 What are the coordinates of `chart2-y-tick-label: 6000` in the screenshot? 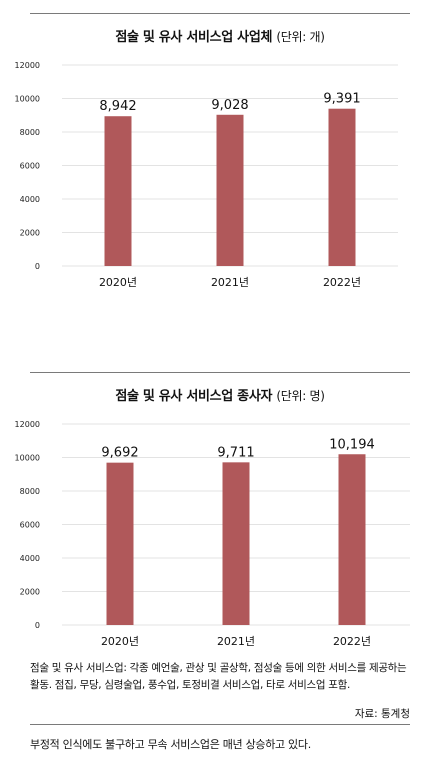 It's located at (30, 525).